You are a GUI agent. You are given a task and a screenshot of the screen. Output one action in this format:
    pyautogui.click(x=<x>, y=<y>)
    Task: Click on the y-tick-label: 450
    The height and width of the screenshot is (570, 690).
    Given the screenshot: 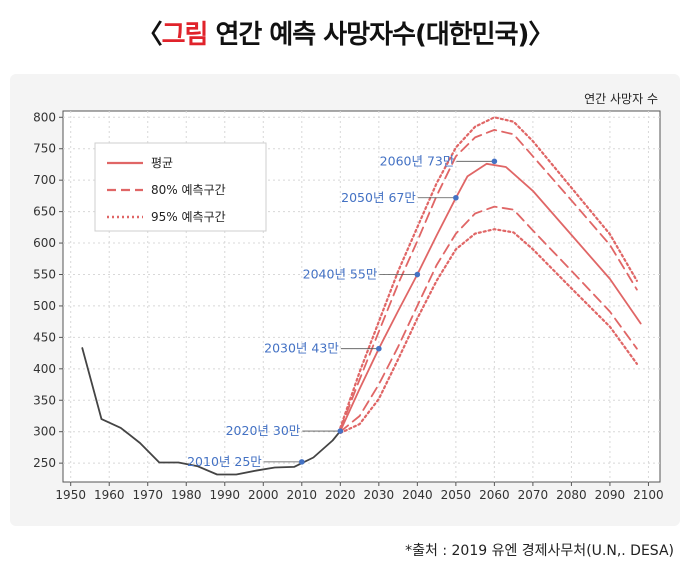 What is the action you would take?
    pyautogui.click(x=44, y=337)
    